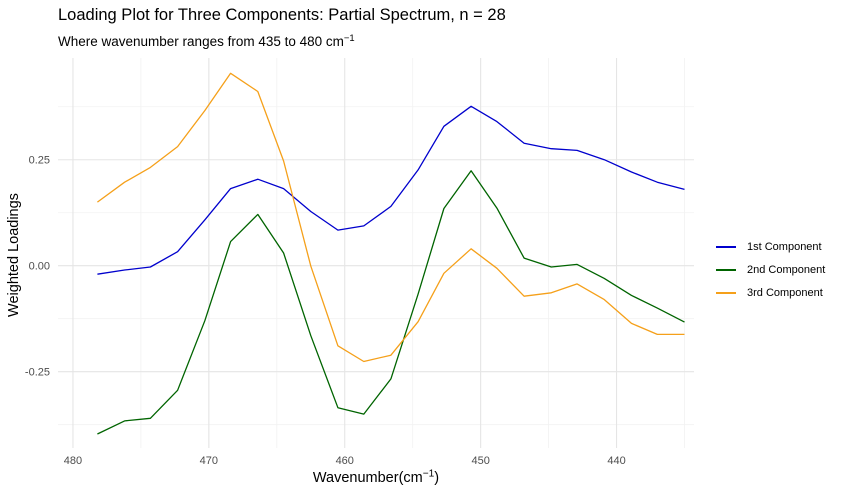  I want to click on x-tick-label: 480, so click(73, 461).